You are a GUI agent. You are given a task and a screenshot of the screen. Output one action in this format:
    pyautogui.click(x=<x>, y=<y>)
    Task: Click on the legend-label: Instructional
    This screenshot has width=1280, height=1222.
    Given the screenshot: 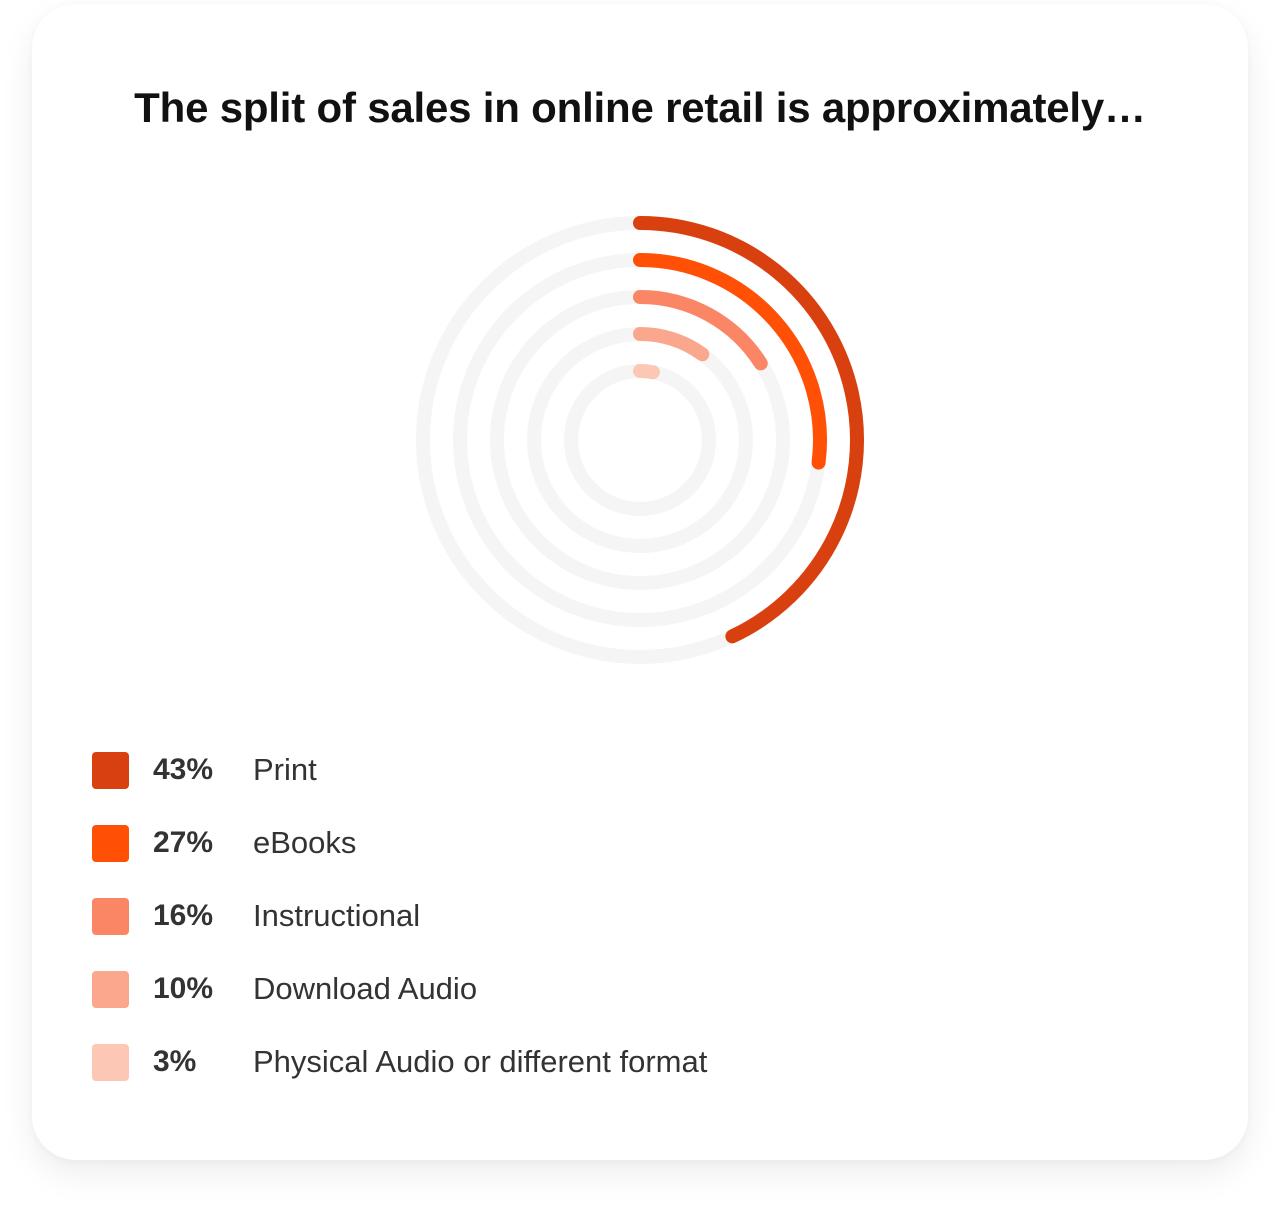 What is the action you would take?
    pyautogui.click(x=337, y=915)
    